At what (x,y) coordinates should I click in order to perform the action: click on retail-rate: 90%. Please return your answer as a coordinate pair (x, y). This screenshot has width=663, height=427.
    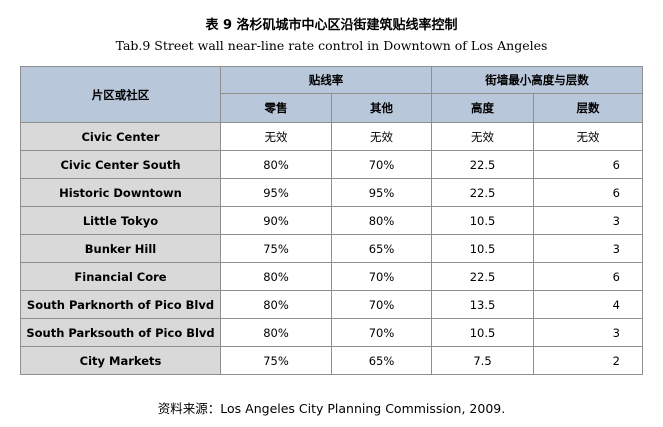
    Looking at the image, I should click on (276, 220).